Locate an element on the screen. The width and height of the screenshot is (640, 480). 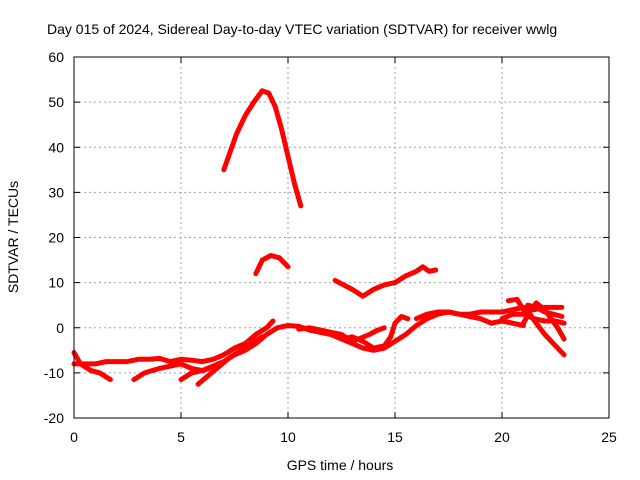
x-tick-label: 20 is located at coordinates (502, 437).